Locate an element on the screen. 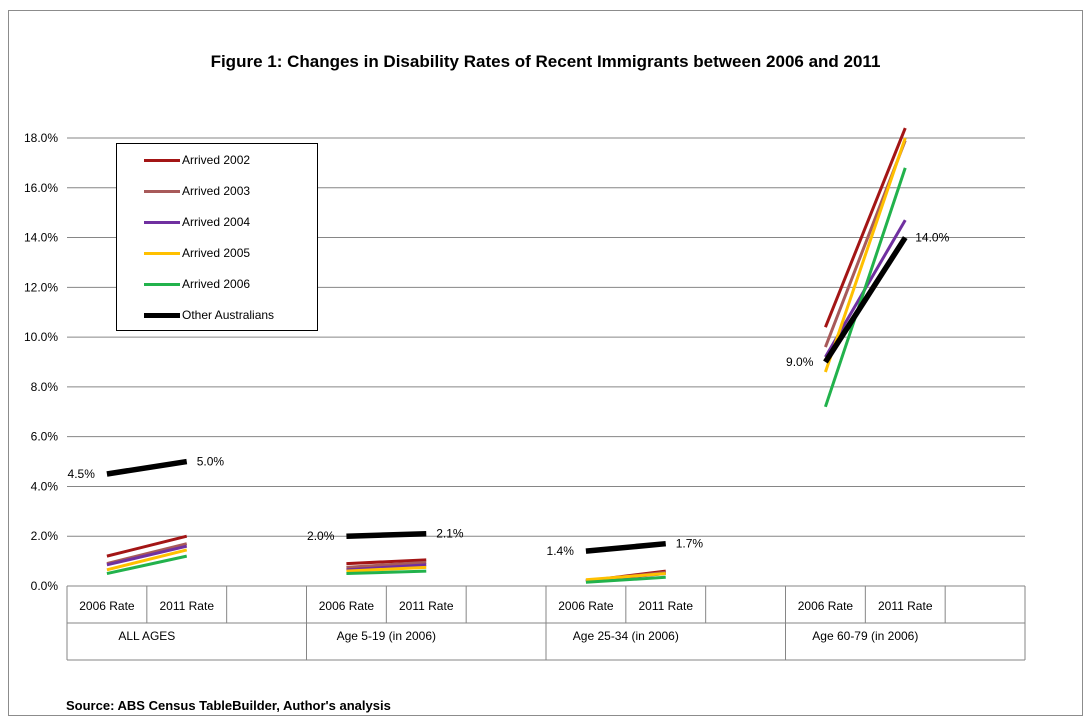 This screenshot has width=1091, height=721. legend-item: Arrived 2006 is located at coordinates (197, 284).